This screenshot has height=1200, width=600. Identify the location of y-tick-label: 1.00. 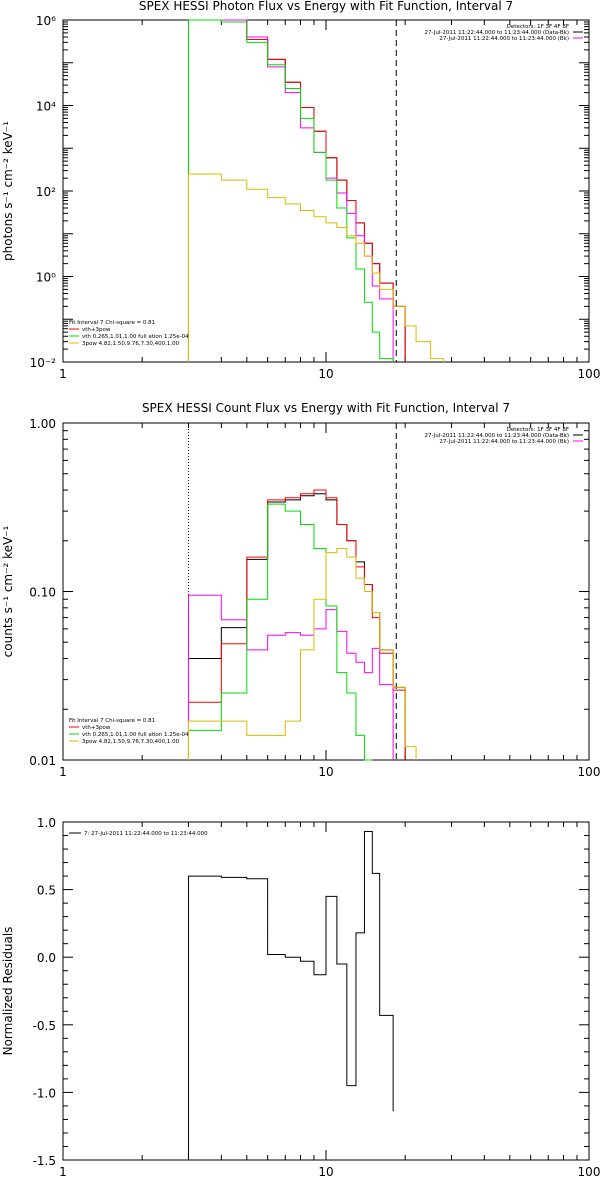
(42, 424).